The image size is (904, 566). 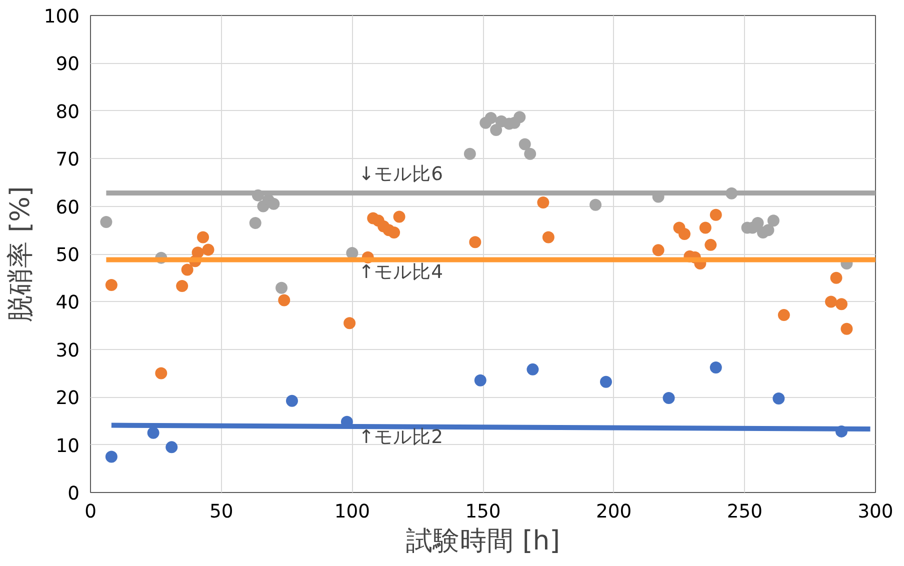 What do you see at coordinates (744, 512) in the screenshot?
I see `x-tick-label: 250` at bounding box center [744, 512].